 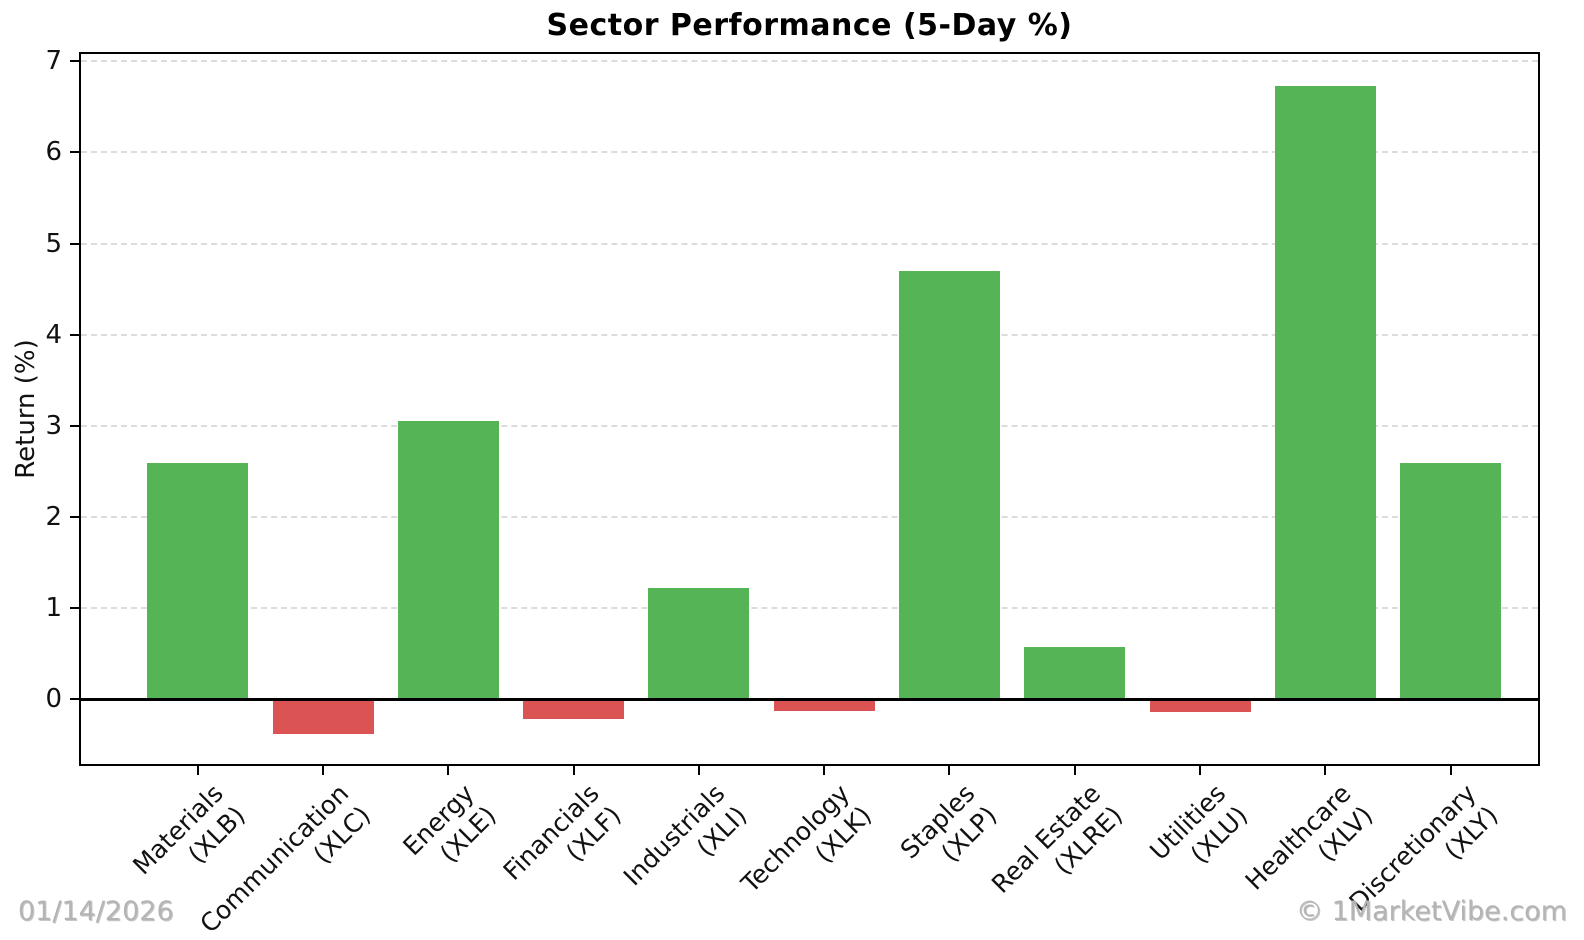 What do you see at coordinates (806, 849) in the screenshot?
I see `x-label-5: Technology (XLK)` at bounding box center [806, 849].